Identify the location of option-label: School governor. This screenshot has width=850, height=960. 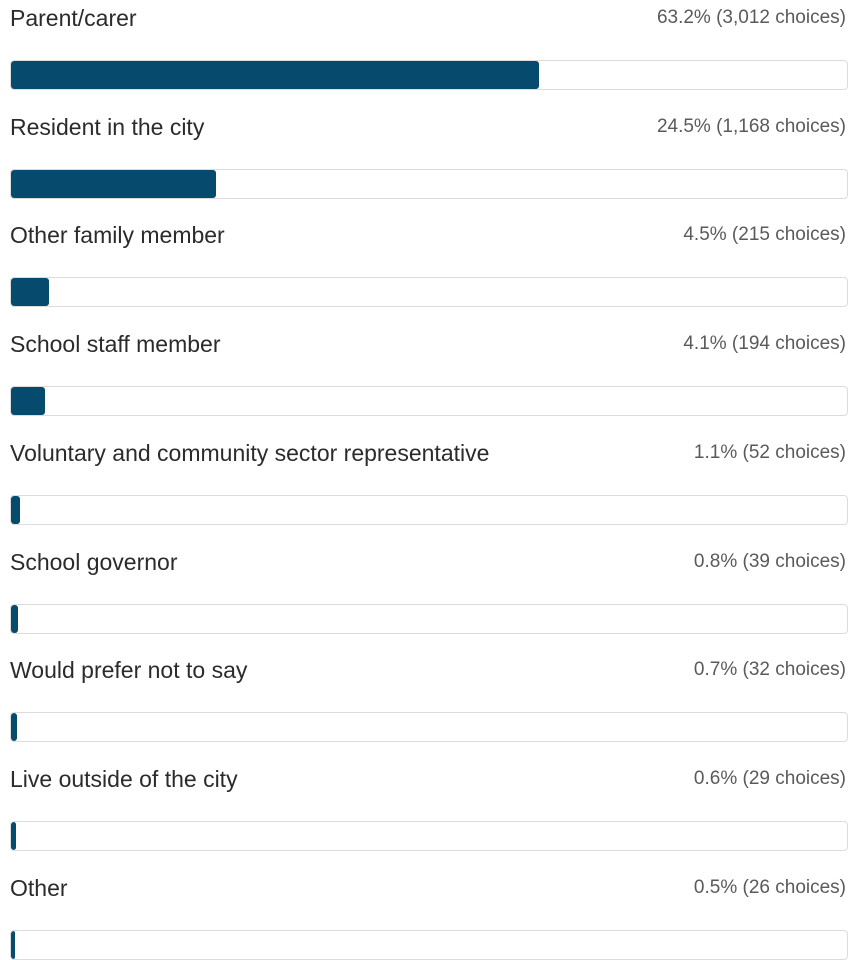
(94, 561).